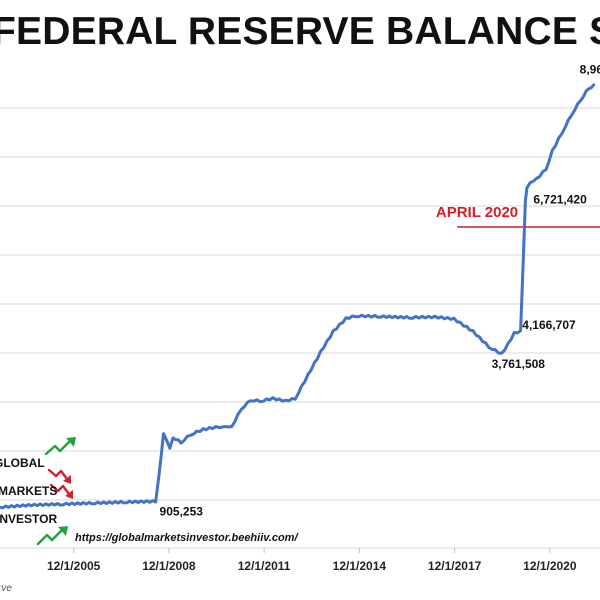 This screenshot has height=600, width=600. I want to click on x-tick-label: 12/1/2008, so click(169, 566).